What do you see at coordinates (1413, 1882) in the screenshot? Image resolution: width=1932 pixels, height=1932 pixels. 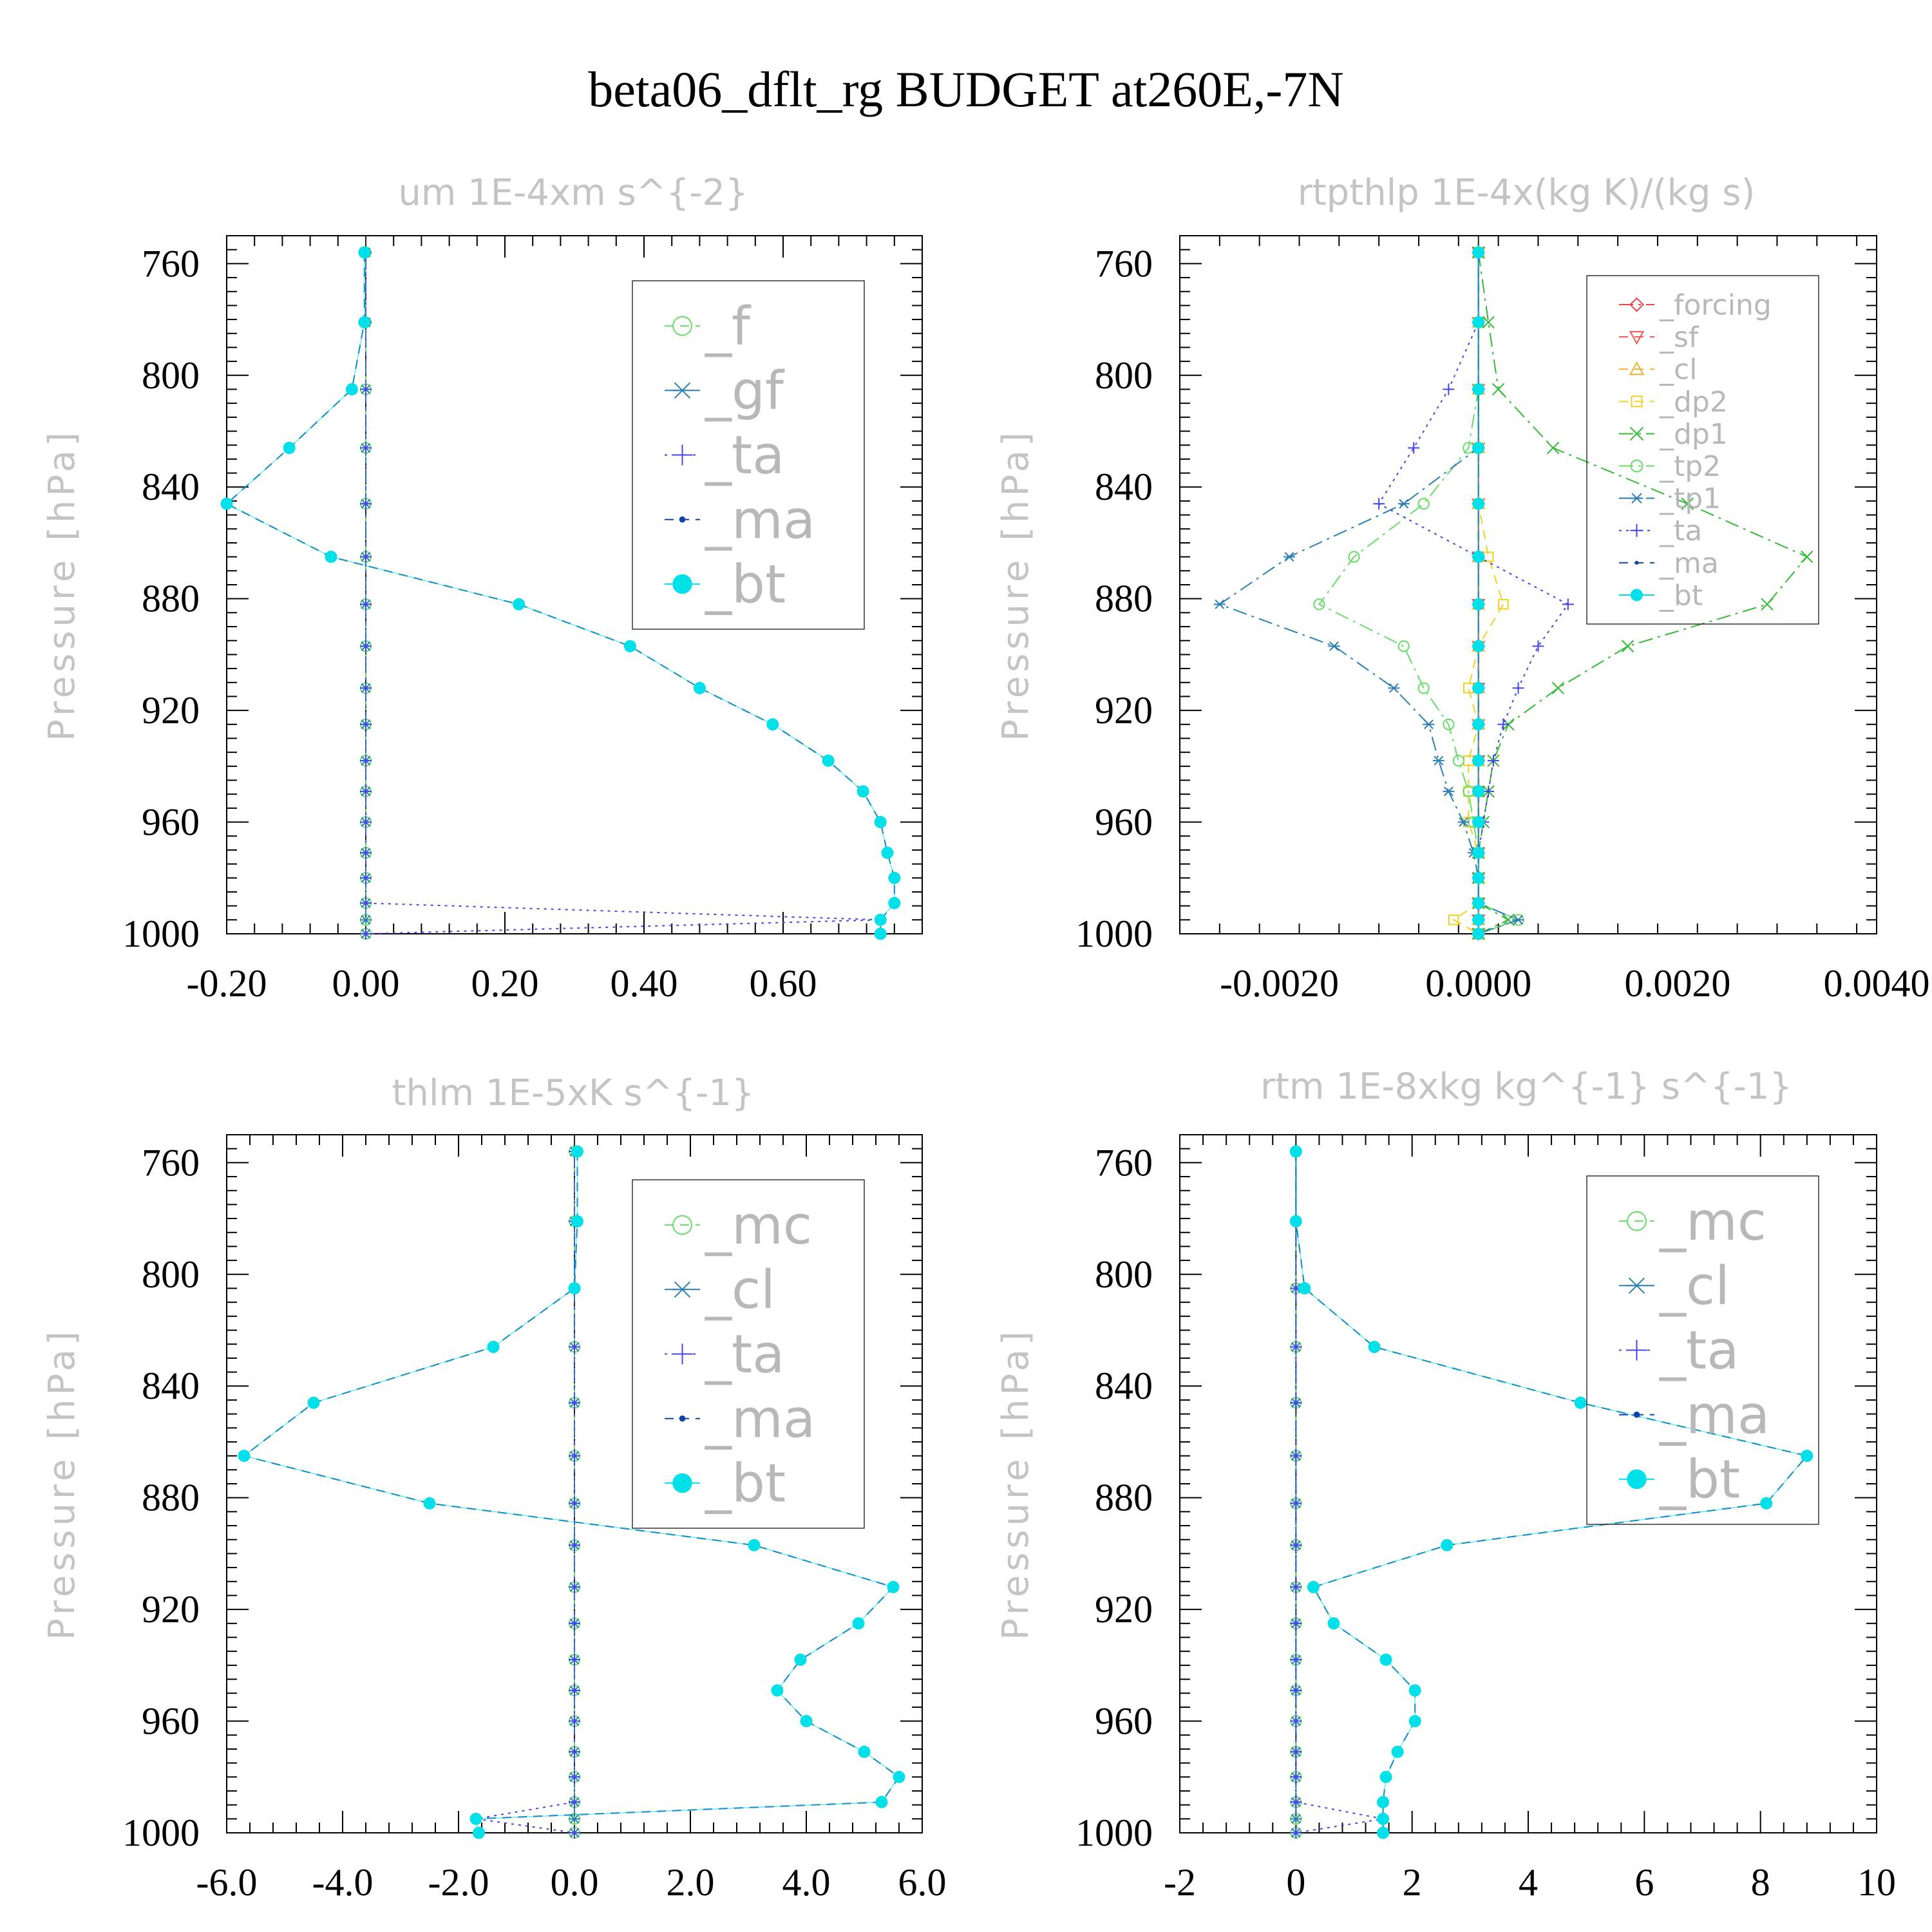 I see `x-tick-label: 2` at bounding box center [1413, 1882].